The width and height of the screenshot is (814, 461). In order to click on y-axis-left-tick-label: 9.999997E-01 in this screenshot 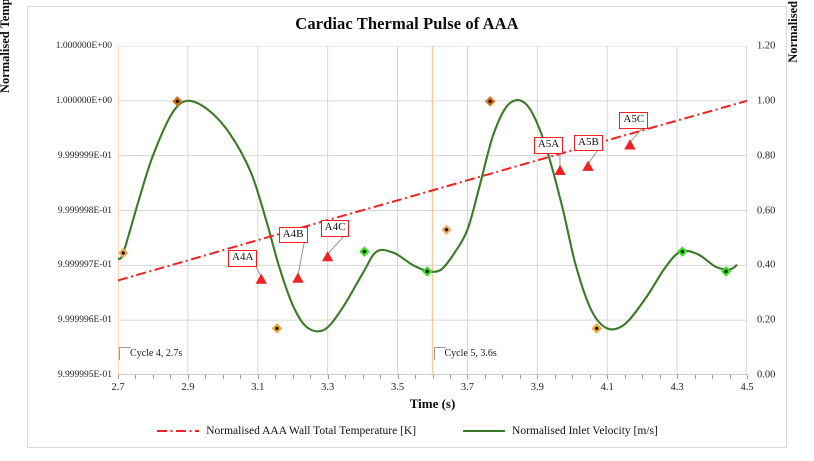, I will do `click(84, 265)`.